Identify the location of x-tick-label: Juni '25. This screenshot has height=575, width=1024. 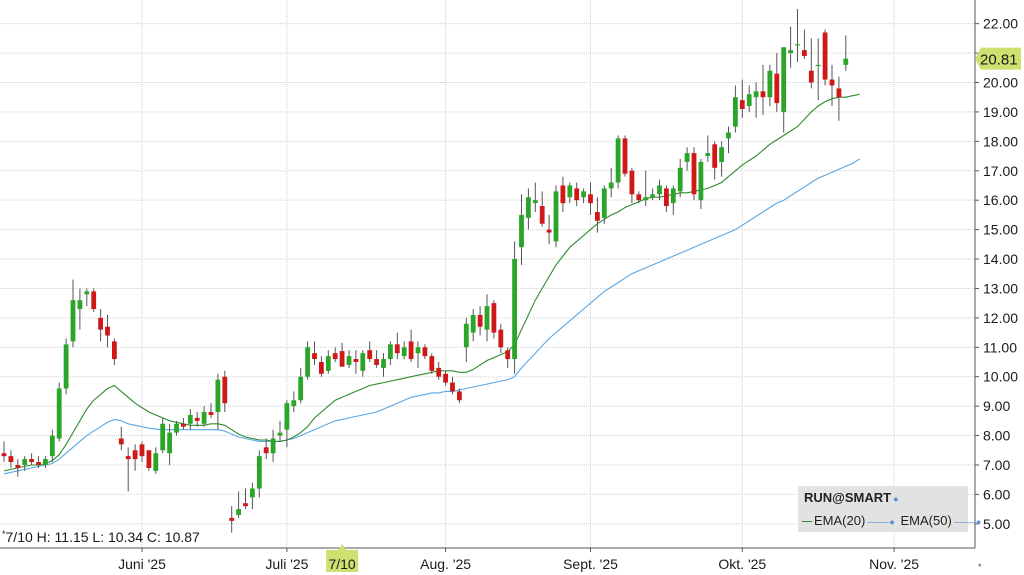
(142, 564).